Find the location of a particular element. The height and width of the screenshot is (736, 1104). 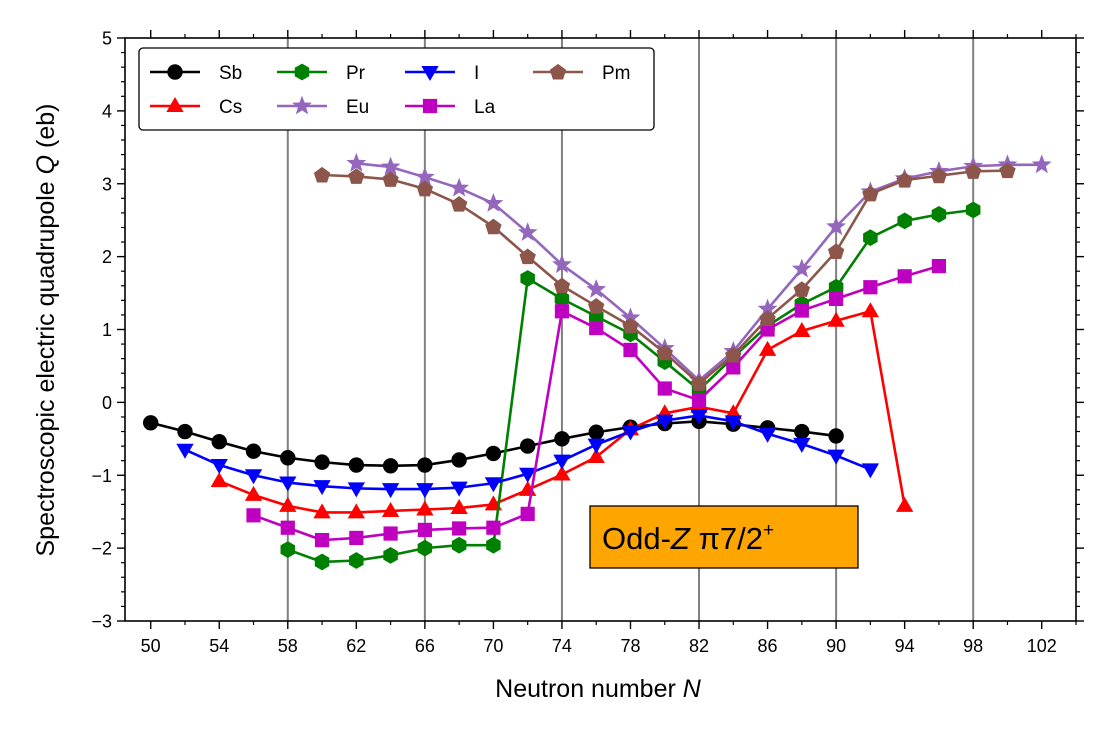

y-tick-label: −2 is located at coordinates (101, 549).